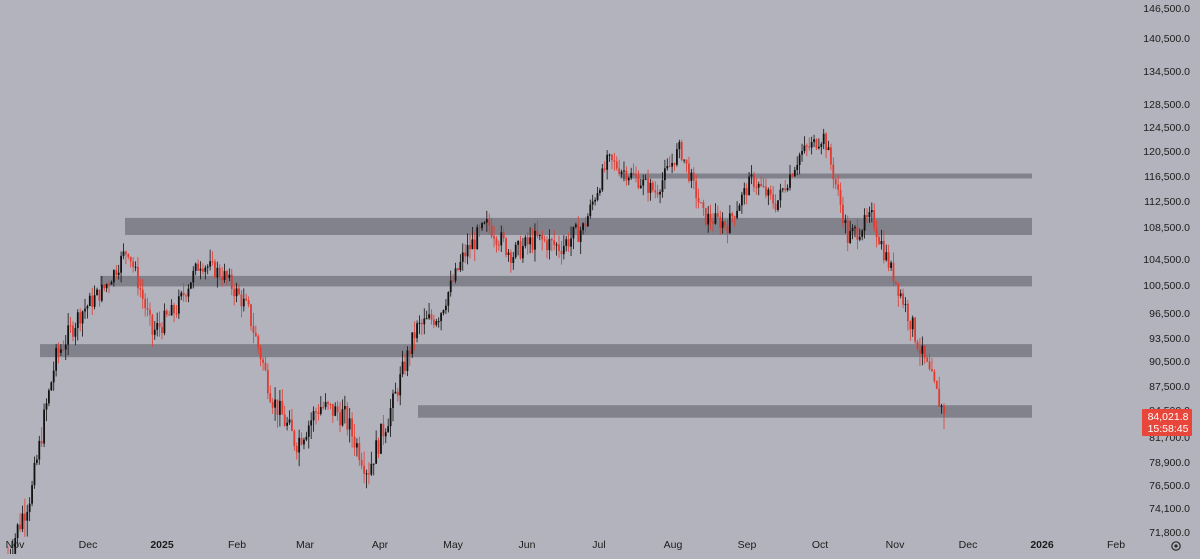 The width and height of the screenshot is (1200, 559). I want to click on time-tick-label: 2025, so click(162, 545).